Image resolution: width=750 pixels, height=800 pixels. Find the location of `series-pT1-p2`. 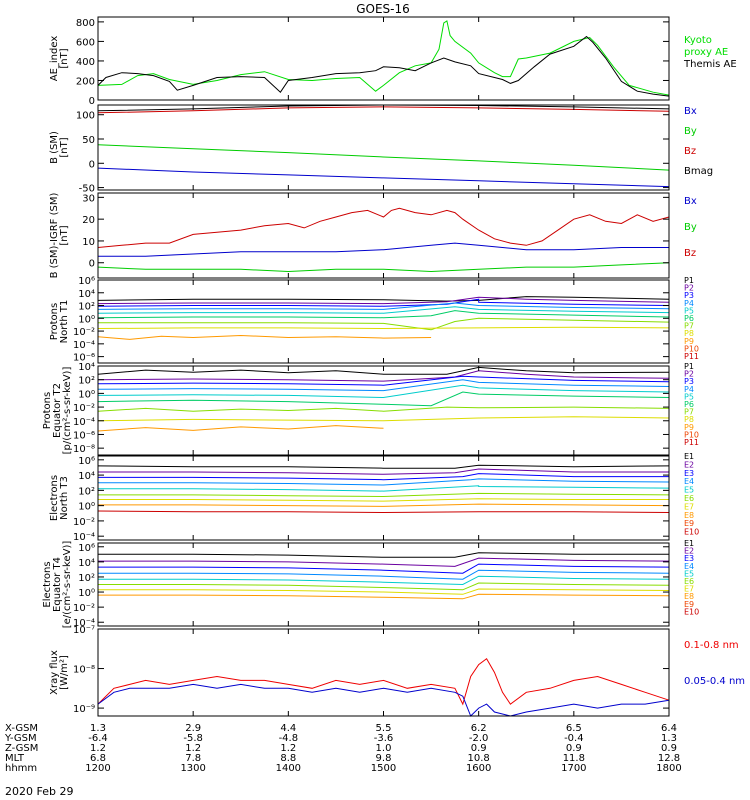

series-pT1-p2 is located at coordinates (383, 300).